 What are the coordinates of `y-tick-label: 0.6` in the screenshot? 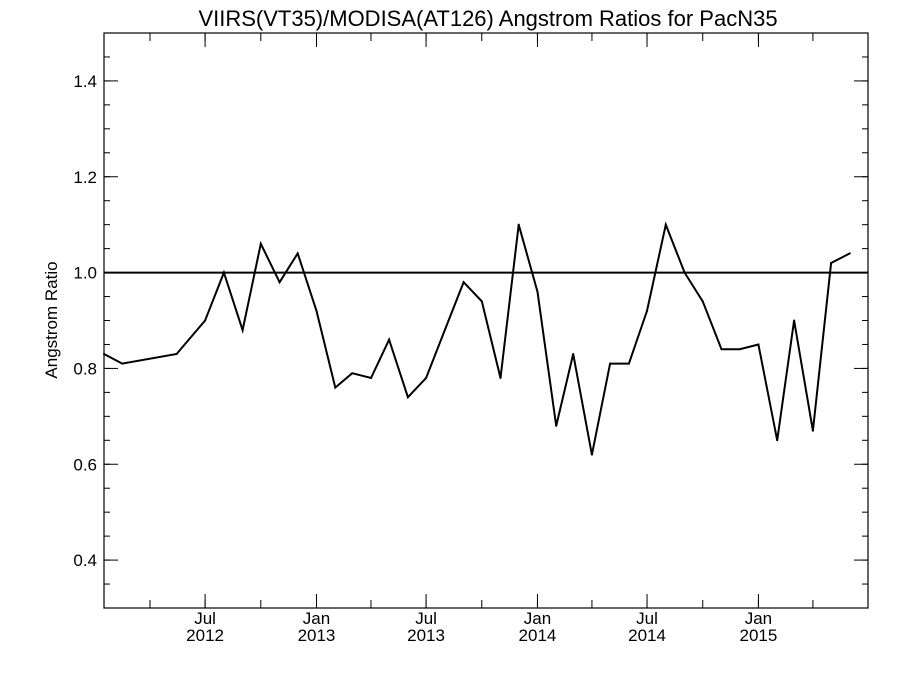 It's located at (85, 464).